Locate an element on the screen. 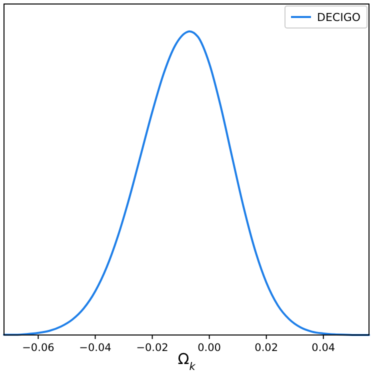 This screenshot has height=373, width=374. x-tick-label: −0.06 is located at coordinates (38, 348).